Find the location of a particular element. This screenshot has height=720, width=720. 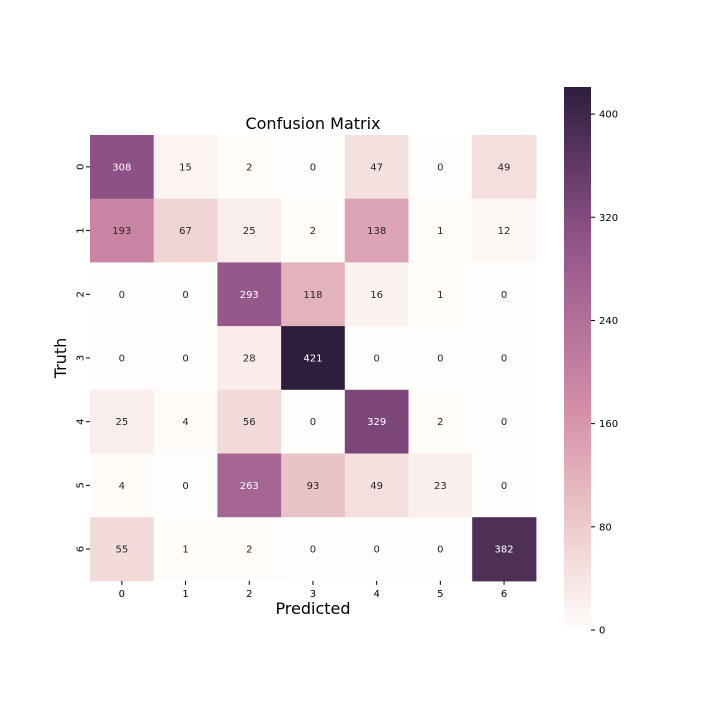

colorbar-tick-label: 0 is located at coordinates (602, 631).